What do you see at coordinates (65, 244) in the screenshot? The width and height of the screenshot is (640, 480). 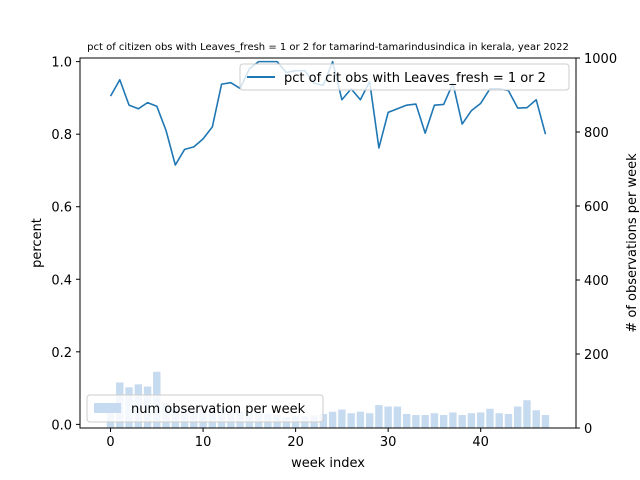 I see `y-axis-left: 0.0 0.2 0.4 0.6 0.8 1.0` at bounding box center [65, 244].